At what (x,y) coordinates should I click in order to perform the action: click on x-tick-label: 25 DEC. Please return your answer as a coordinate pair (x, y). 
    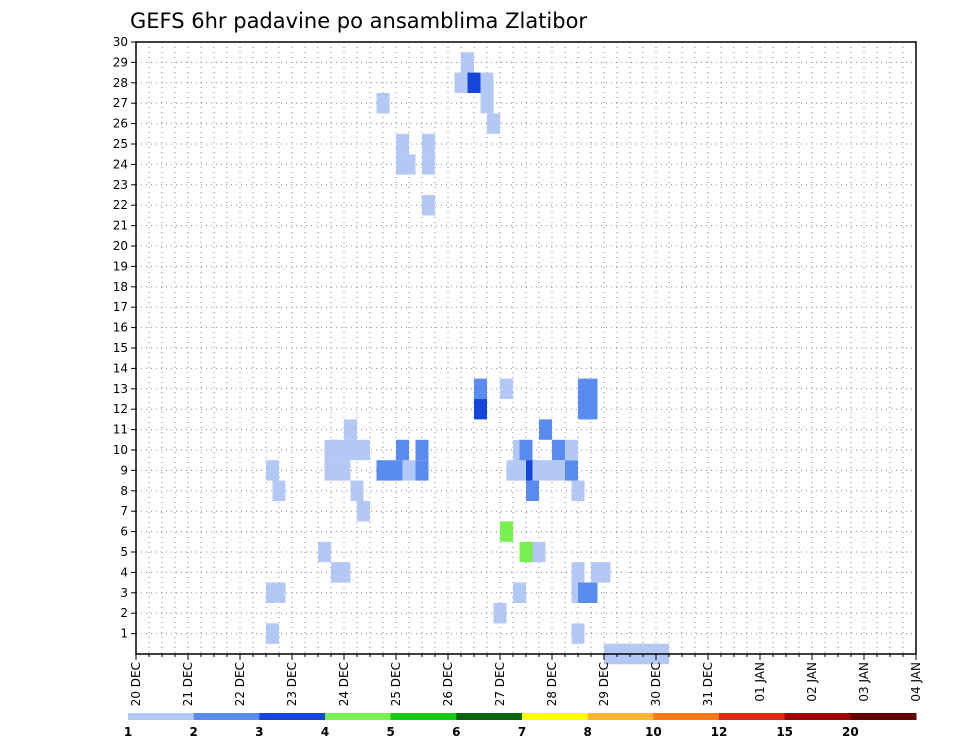
    Looking at the image, I should click on (396, 684).